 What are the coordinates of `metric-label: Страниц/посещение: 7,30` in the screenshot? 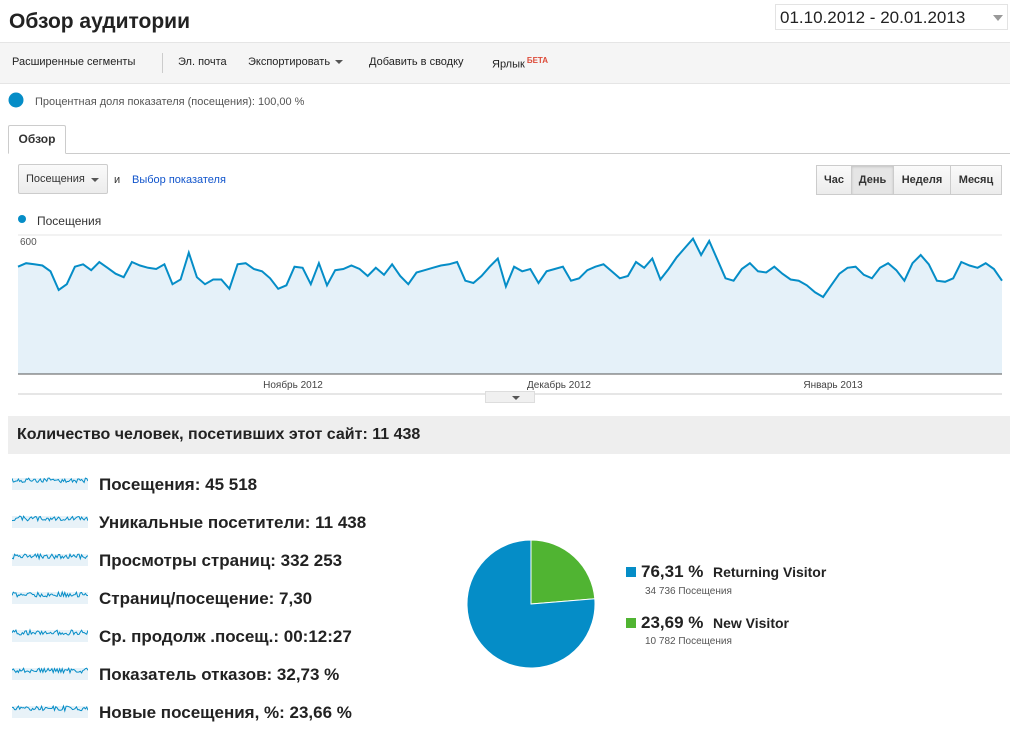 It's located at (206, 598).